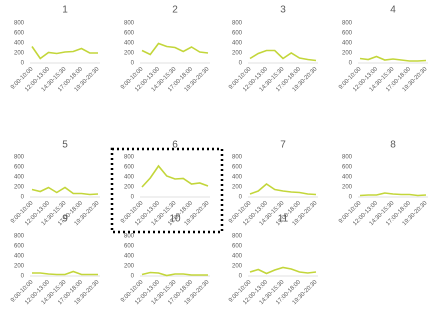 The width and height of the screenshot is (445, 320). I want to click on chart-title: 3, so click(283, 10).